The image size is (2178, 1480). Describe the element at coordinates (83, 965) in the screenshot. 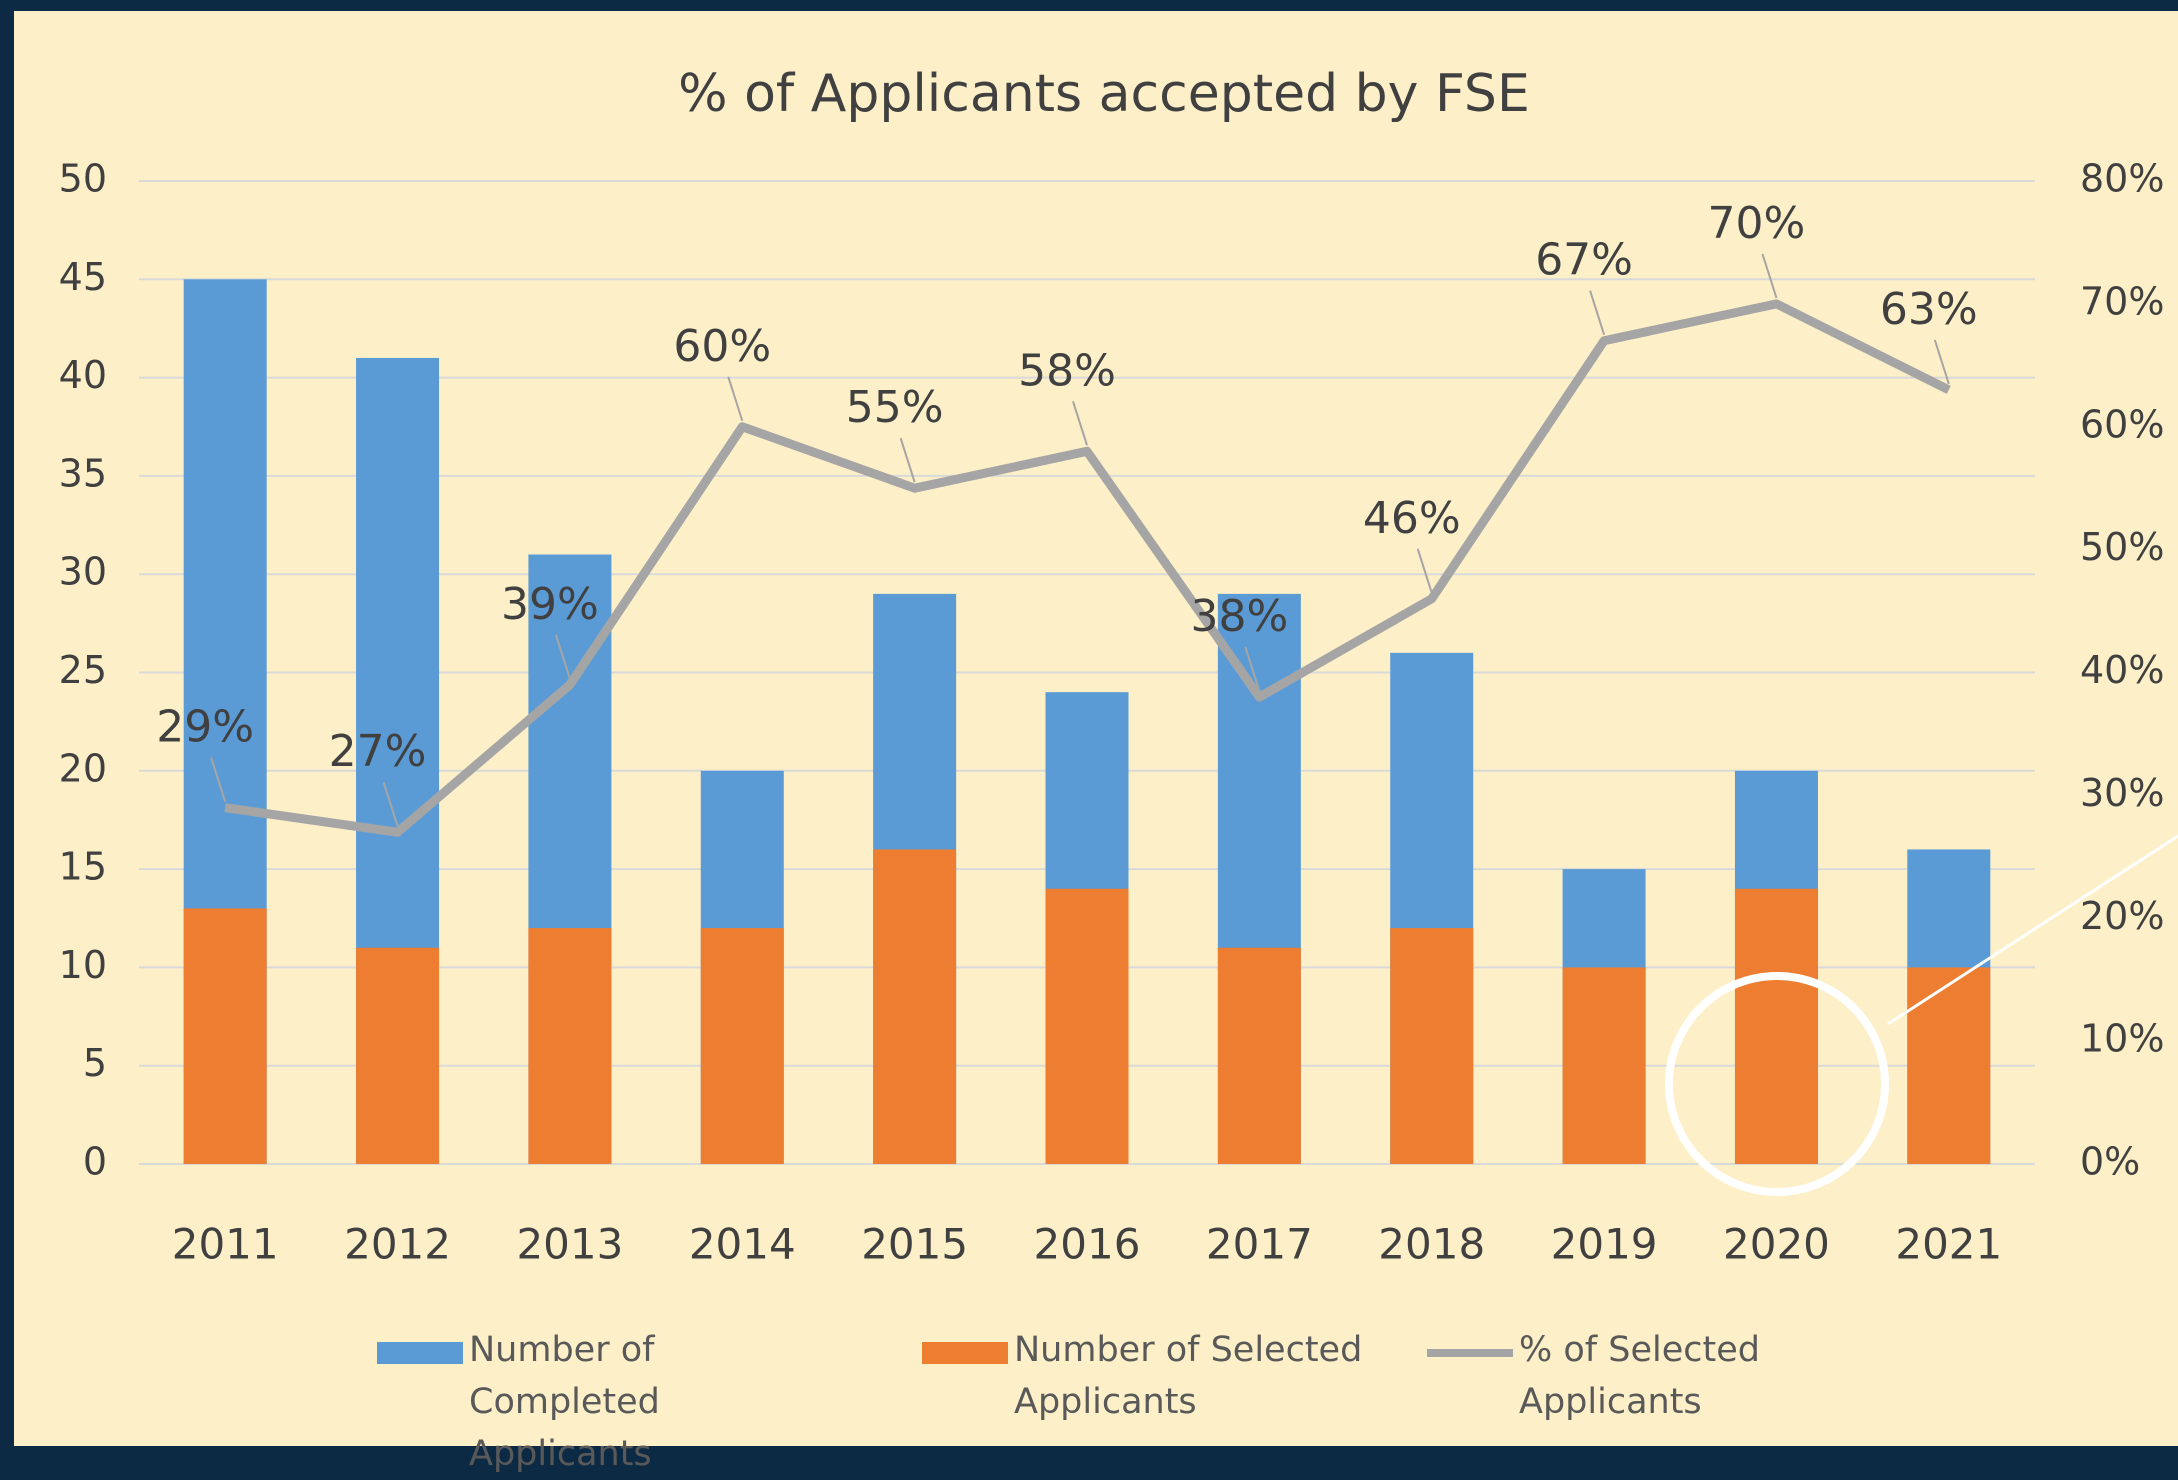

I see `y-tick-label: 10` at that location.